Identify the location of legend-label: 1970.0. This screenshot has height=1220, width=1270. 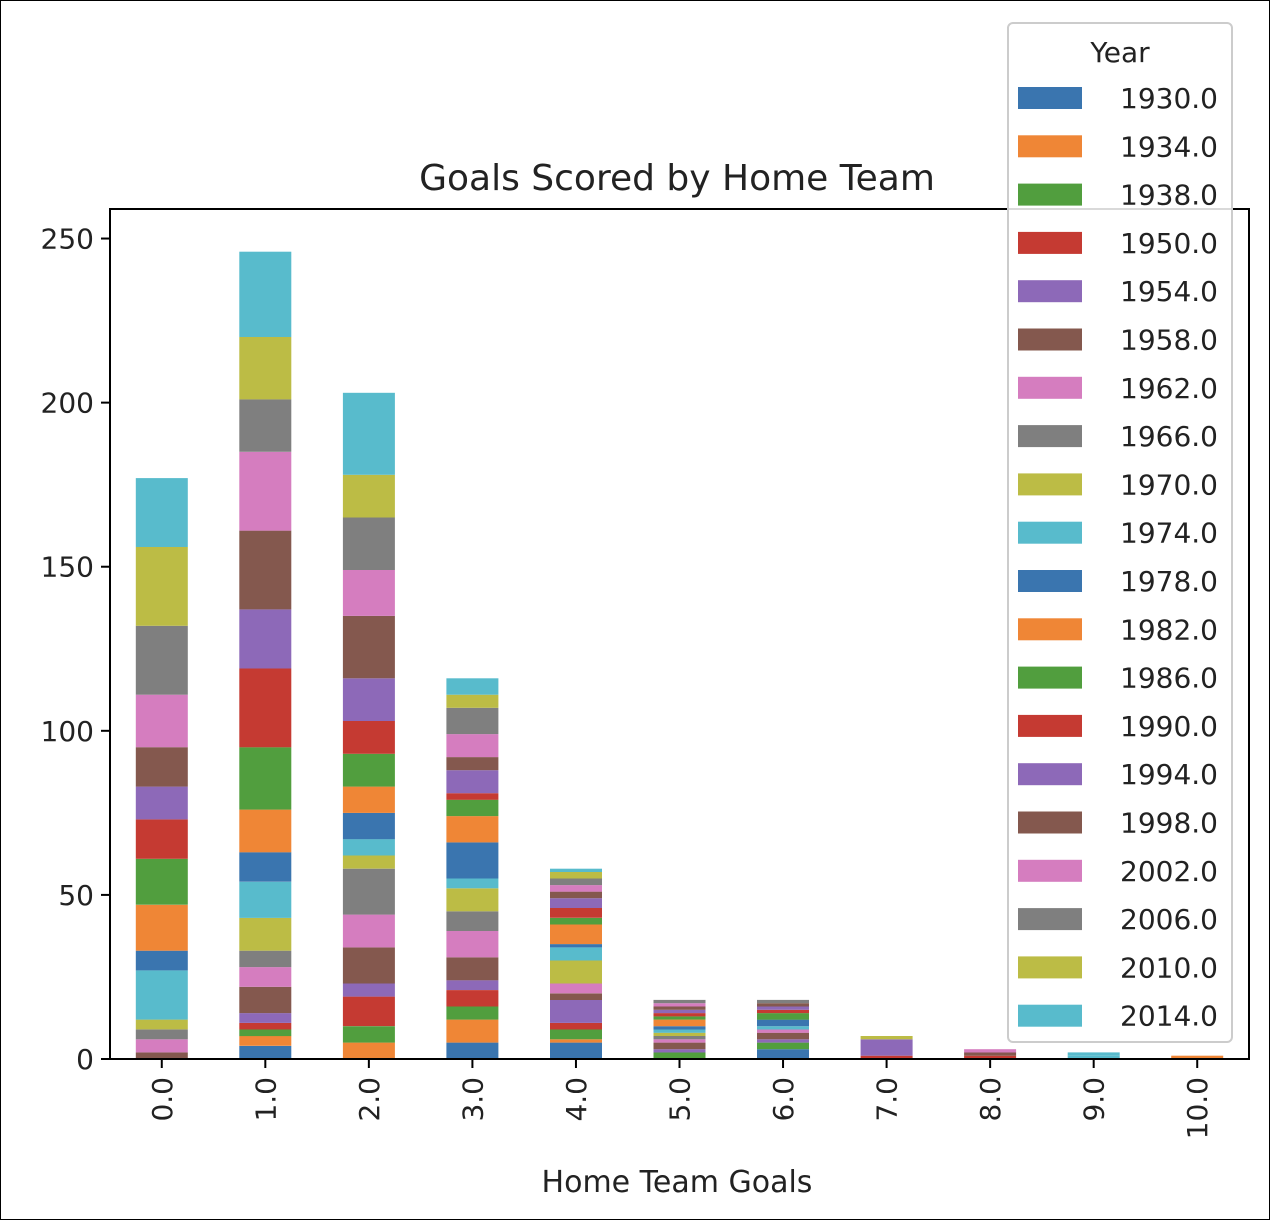
(1169, 484).